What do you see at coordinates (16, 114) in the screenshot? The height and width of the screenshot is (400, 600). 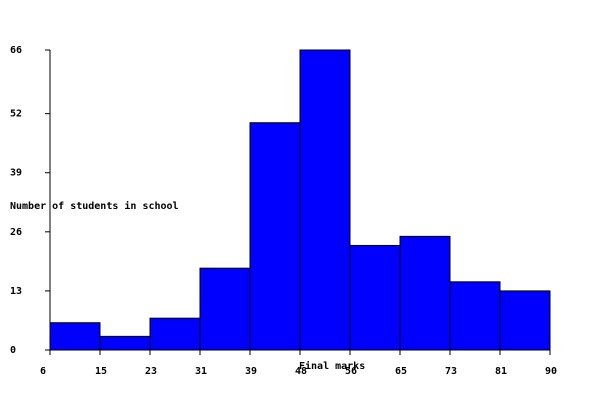 I see `y-tick-label: 52` at bounding box center [16, 114].